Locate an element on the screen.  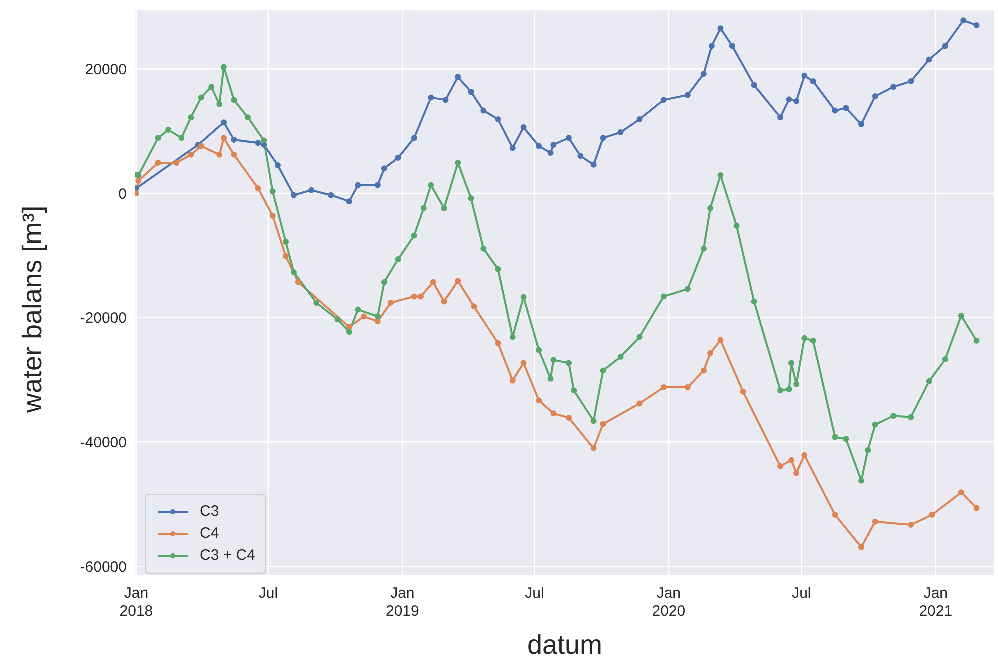
legend-label: C3 + C4 is located at coordinates (228, 556).